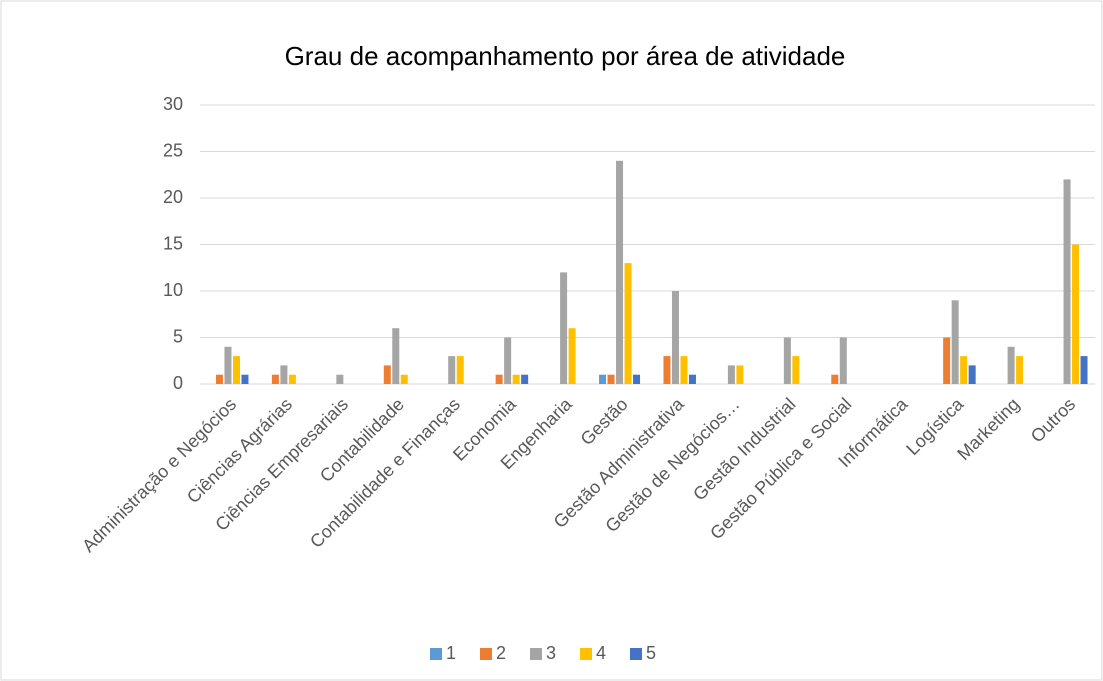 Image resolution: width=1103 pixels, height=681 pixels. Describe the element at coordinates (178, 383) in the screenshot. I see `y-tick-label: 0` at that location.